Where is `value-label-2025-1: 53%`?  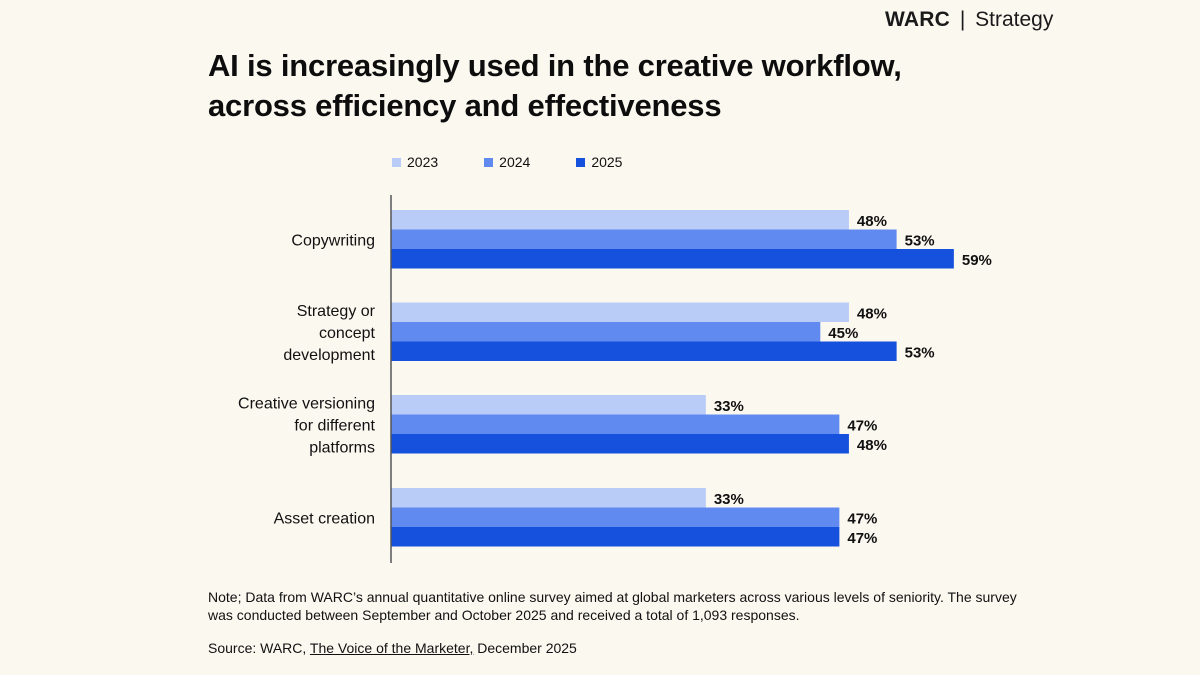 value-label-2025-1: 53% is located at coordinates (920, 352).